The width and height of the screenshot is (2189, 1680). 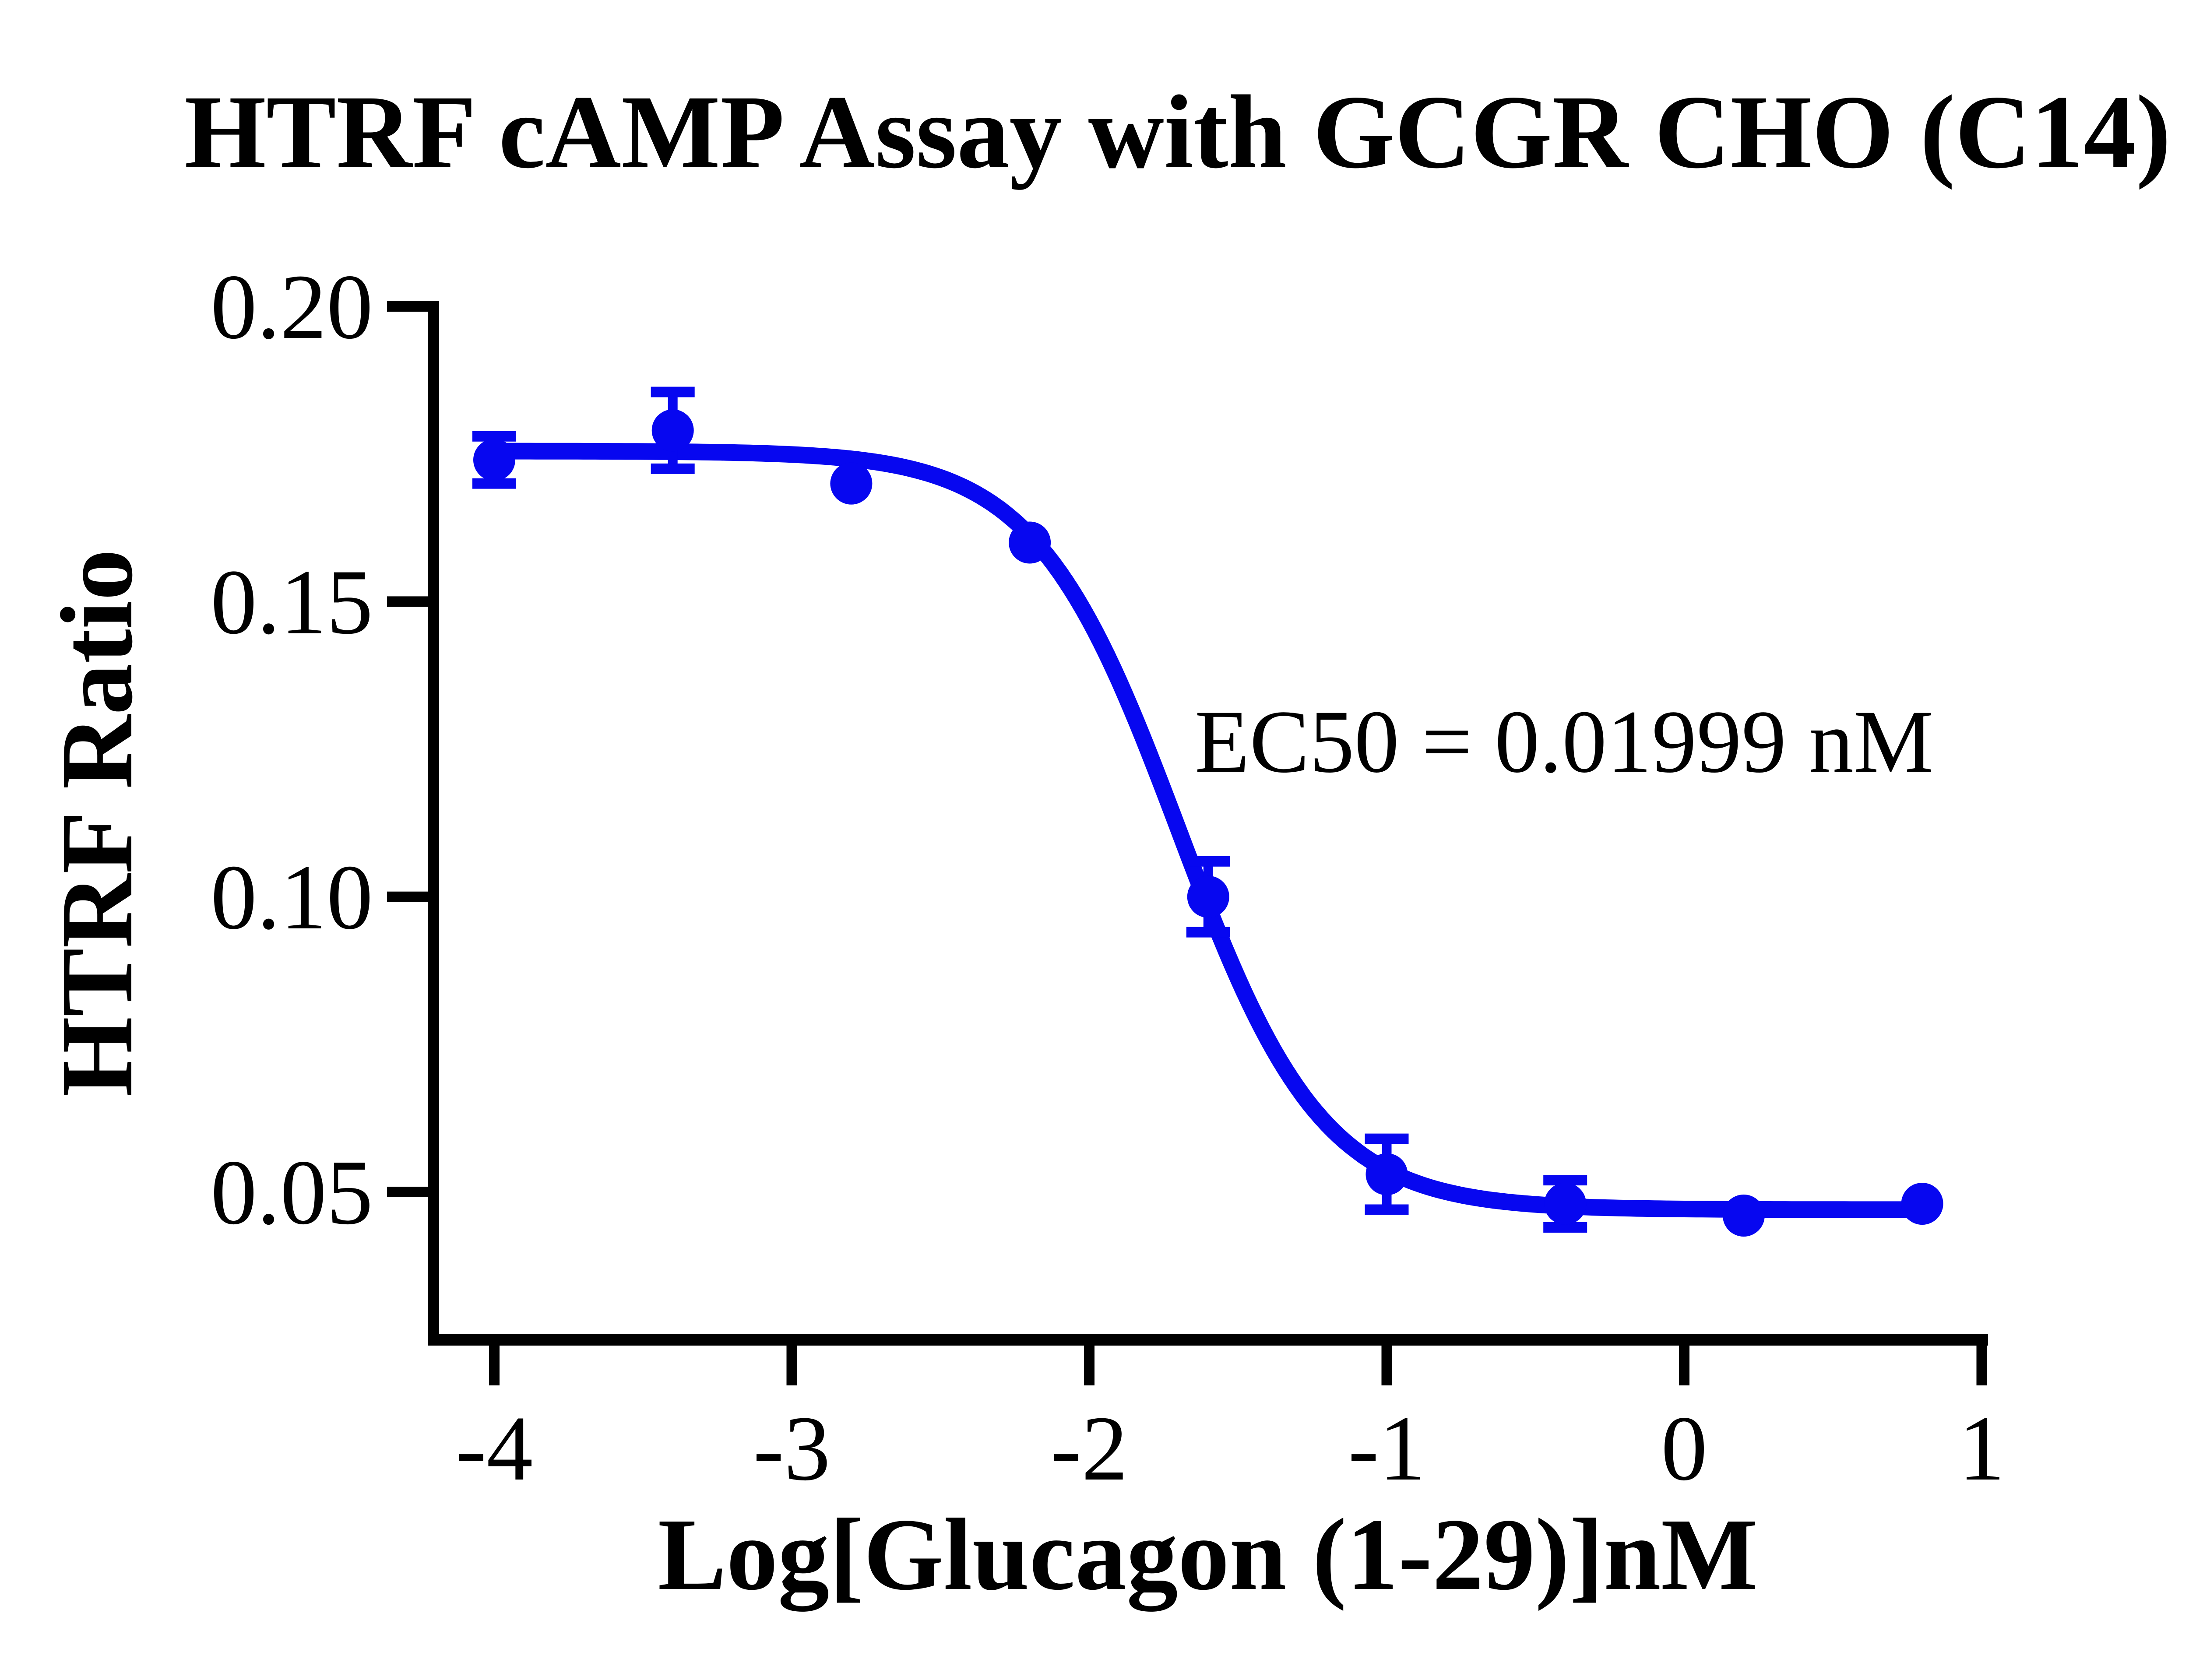 What do you see at coordinates (292, 897) in the screenshot?
I see `y-tick-label: 0.10` at bounding box center [292, 897].